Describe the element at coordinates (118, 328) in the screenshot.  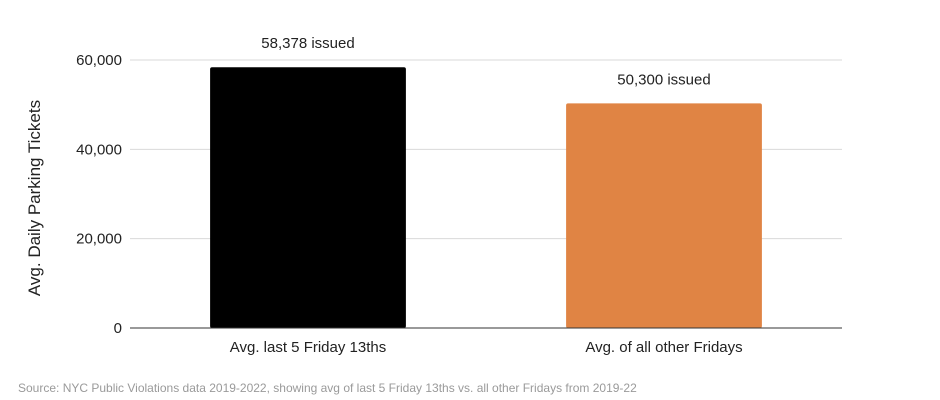
I see `y-tick-label: 0` at that location.